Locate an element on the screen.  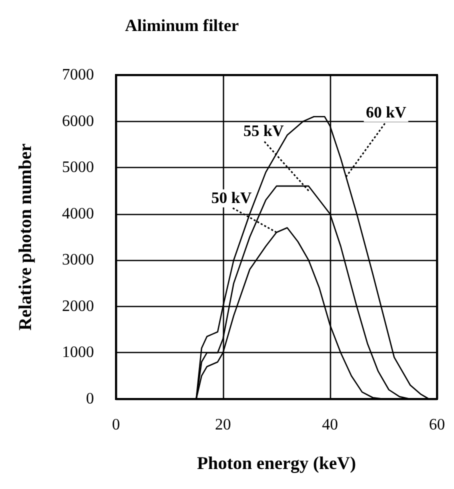
x-tick-label: 0 is located at coordinates (116, 425).